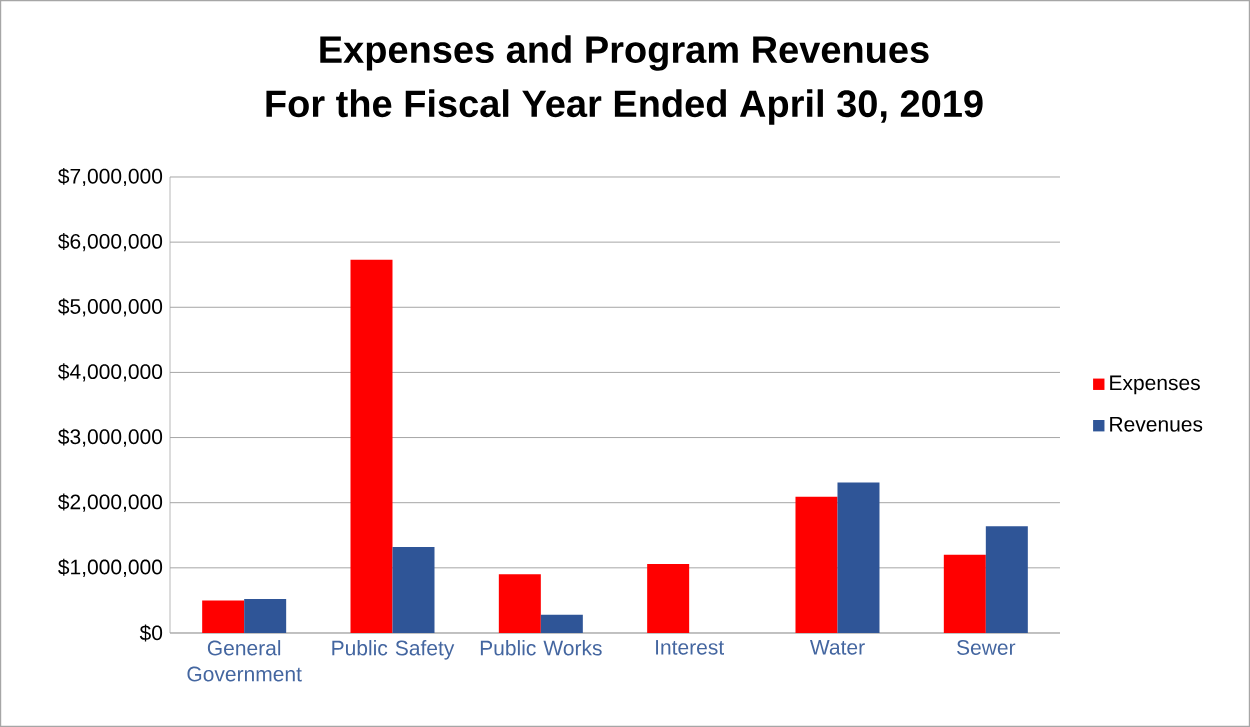 This screenshot has height=727, width=1250. I want to click on x-tick-label: Public Safety, so click(393, 650).